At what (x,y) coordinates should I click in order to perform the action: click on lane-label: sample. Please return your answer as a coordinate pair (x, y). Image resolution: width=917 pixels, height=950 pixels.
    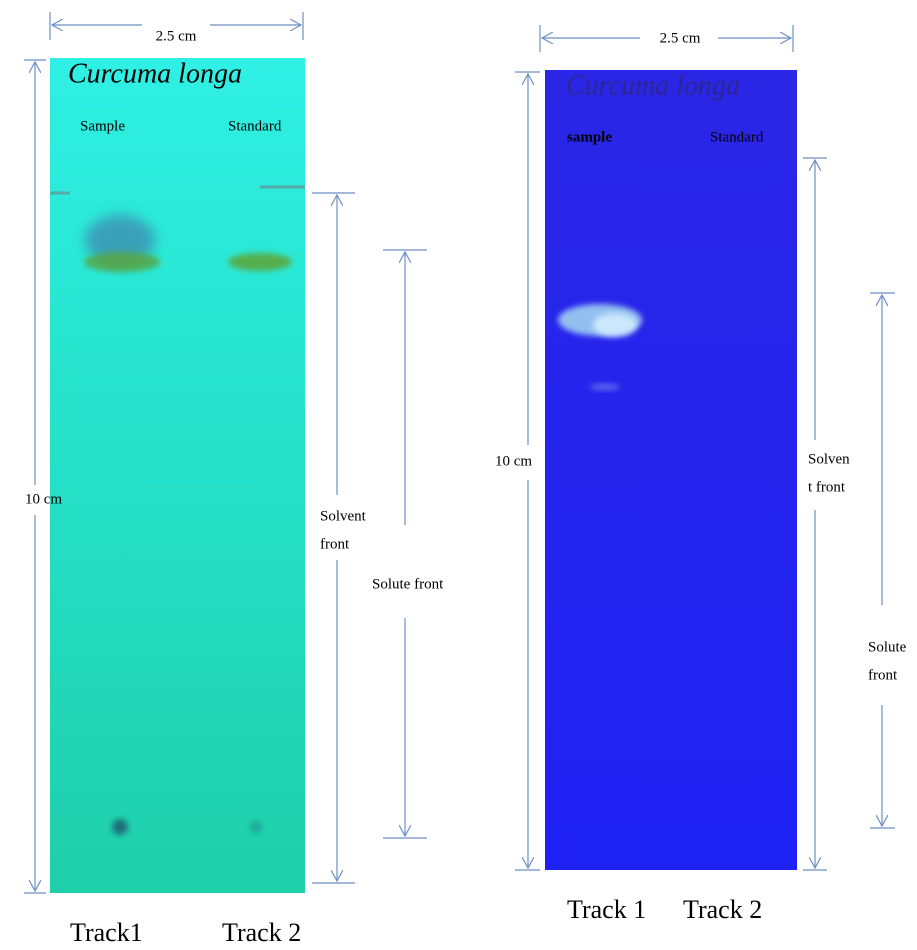
    Looking at the image, I should click on (589, 137).